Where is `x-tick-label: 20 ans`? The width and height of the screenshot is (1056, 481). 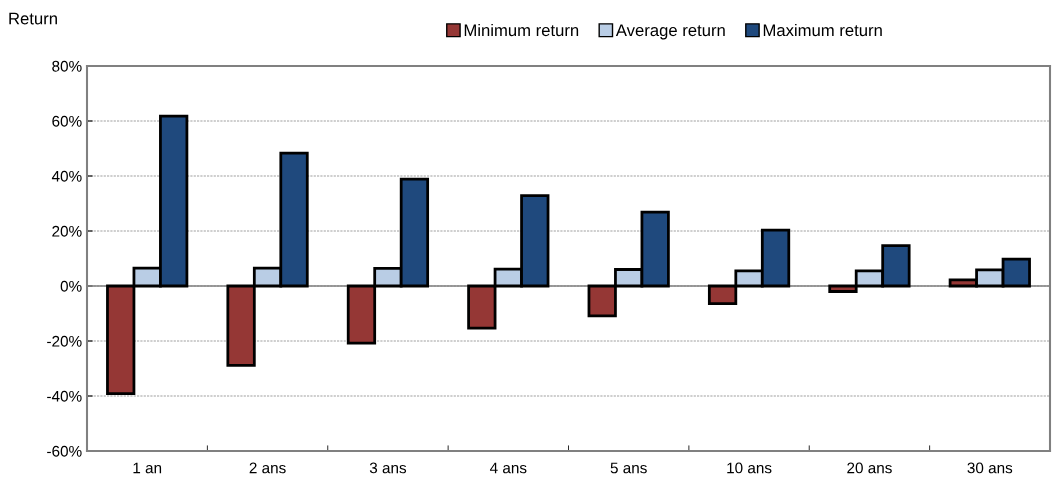
x-tick-label: 20 ans is located at coordinates (869, 468).